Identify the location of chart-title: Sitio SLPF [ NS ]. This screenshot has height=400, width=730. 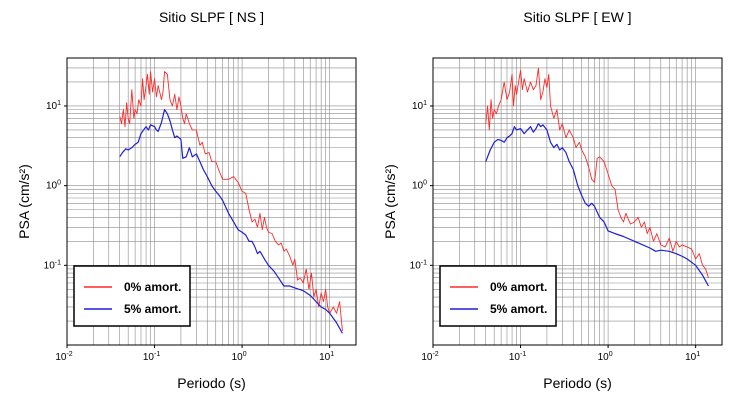
(211, 17).